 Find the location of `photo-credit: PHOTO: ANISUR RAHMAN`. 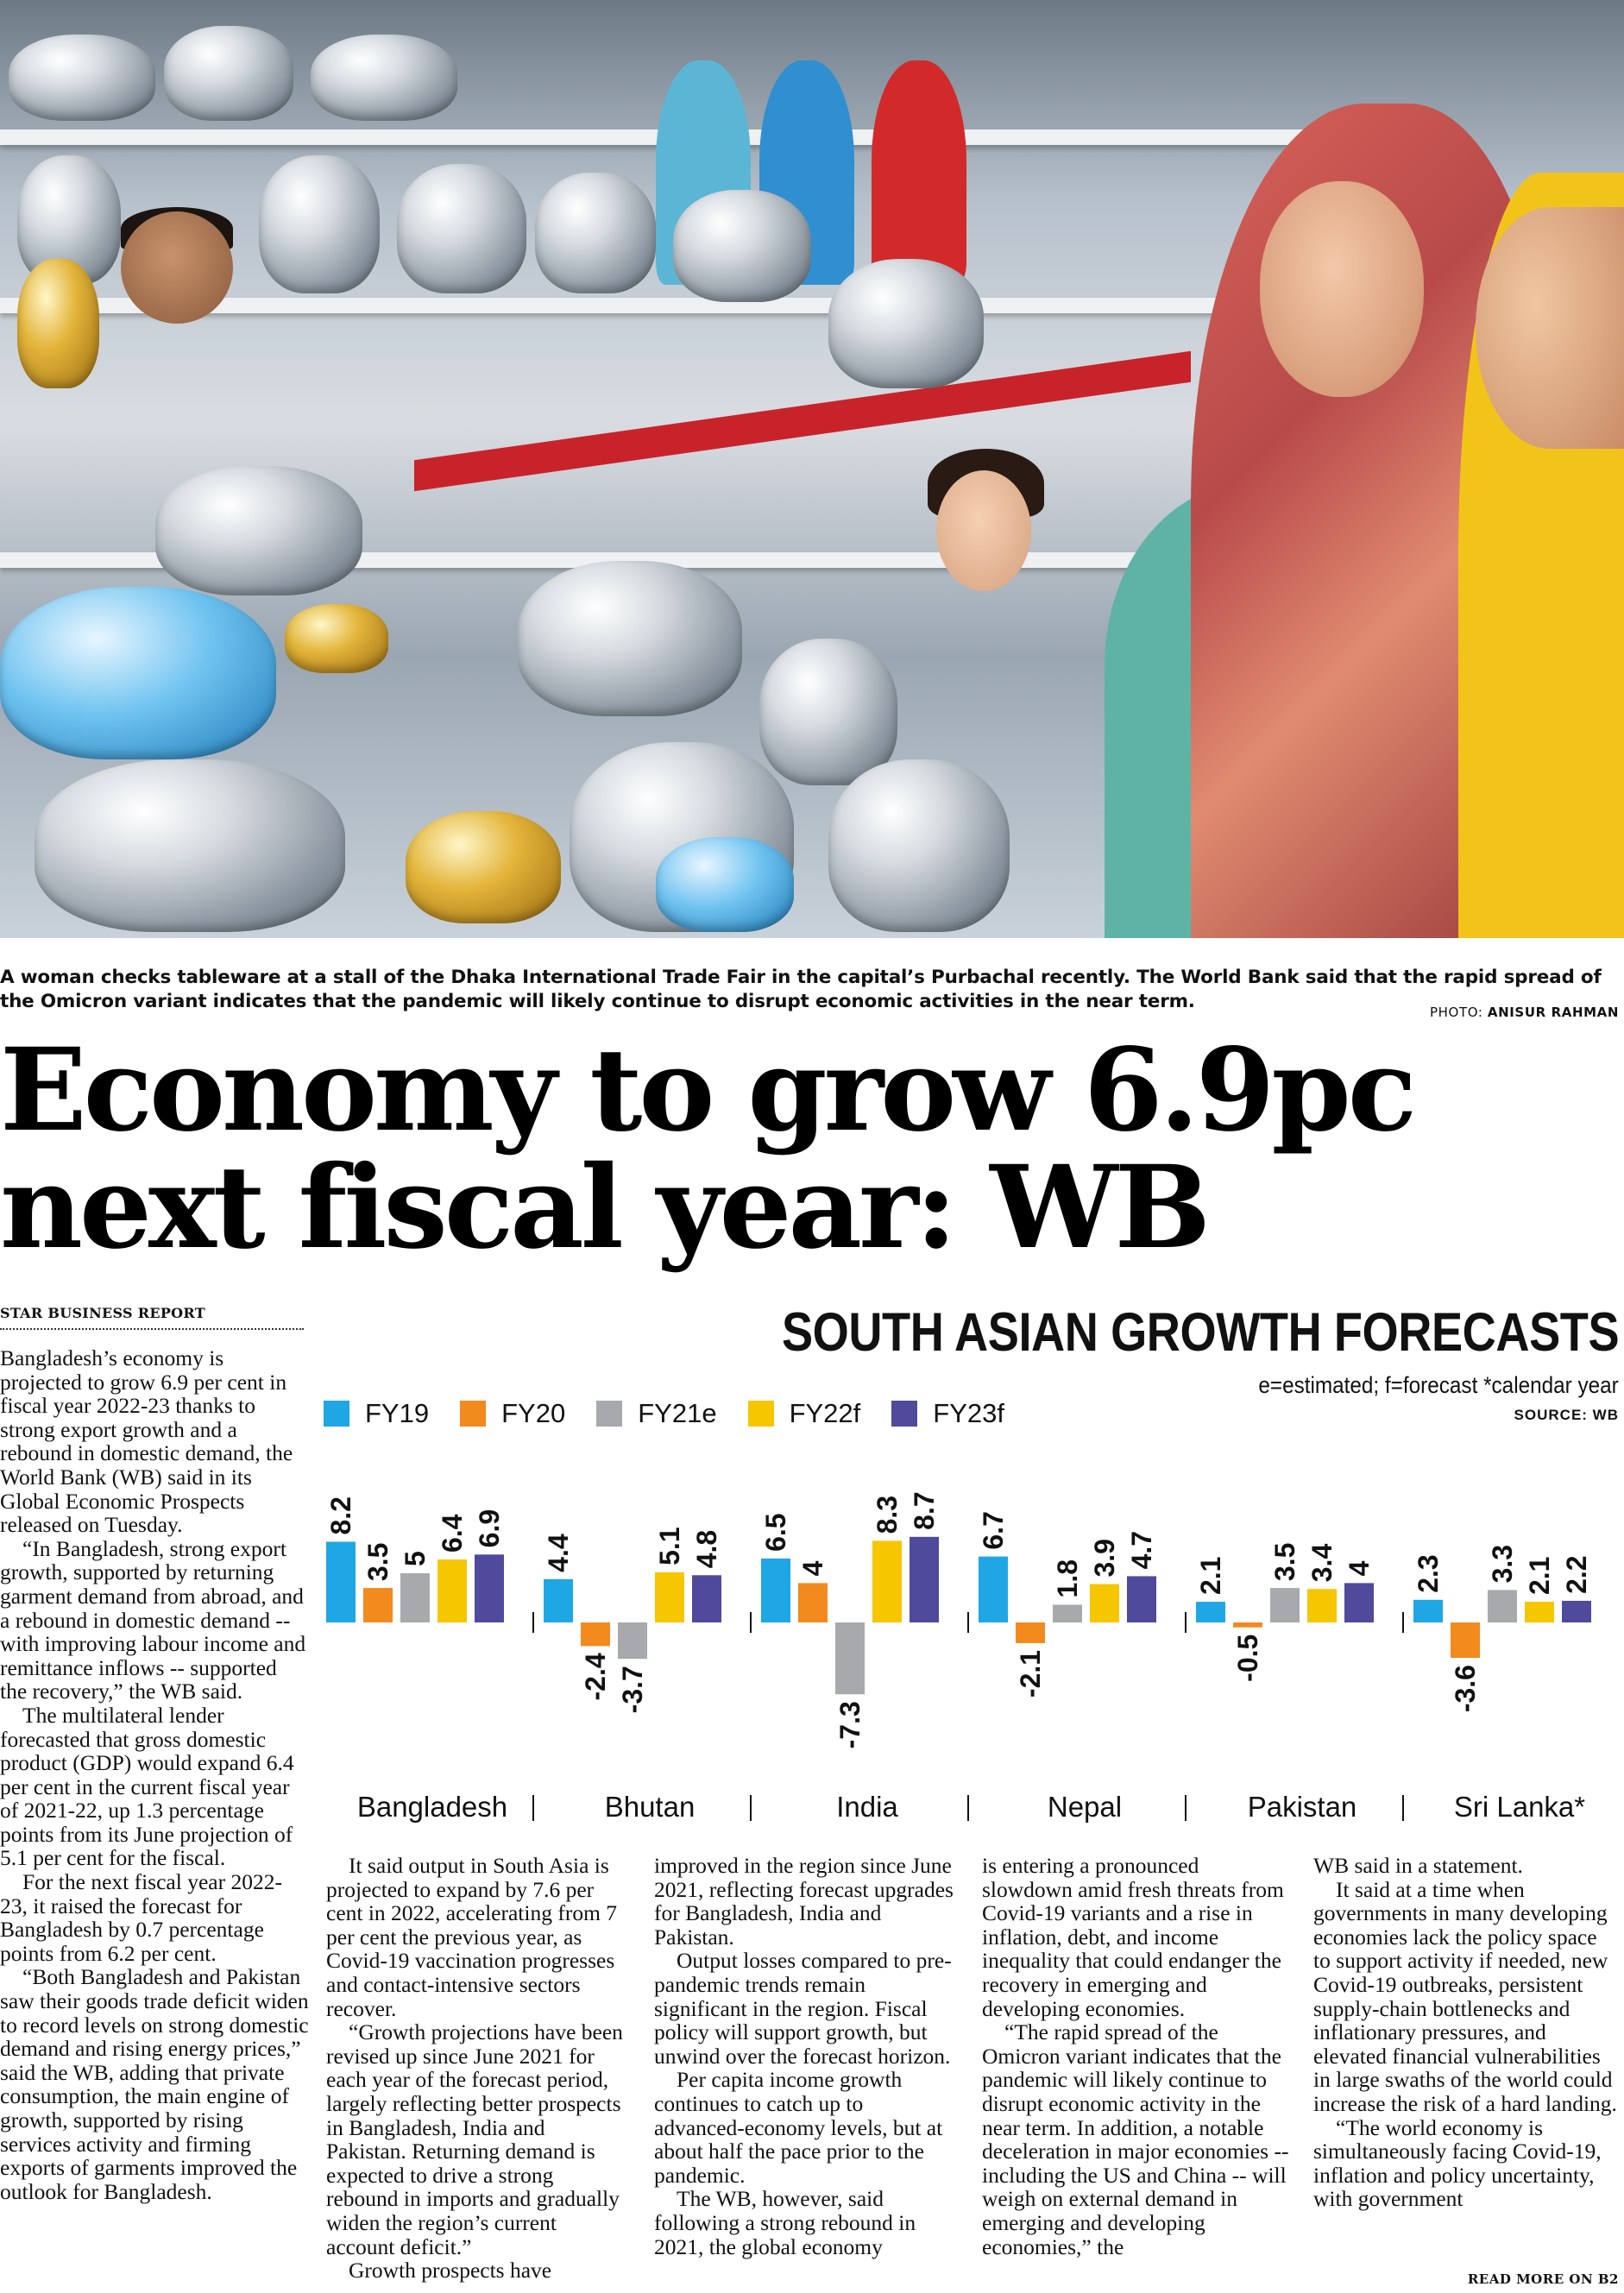

photo-credit: PHOTO: ANISUR RAHMAN is located at coordinates (1524, 1012).